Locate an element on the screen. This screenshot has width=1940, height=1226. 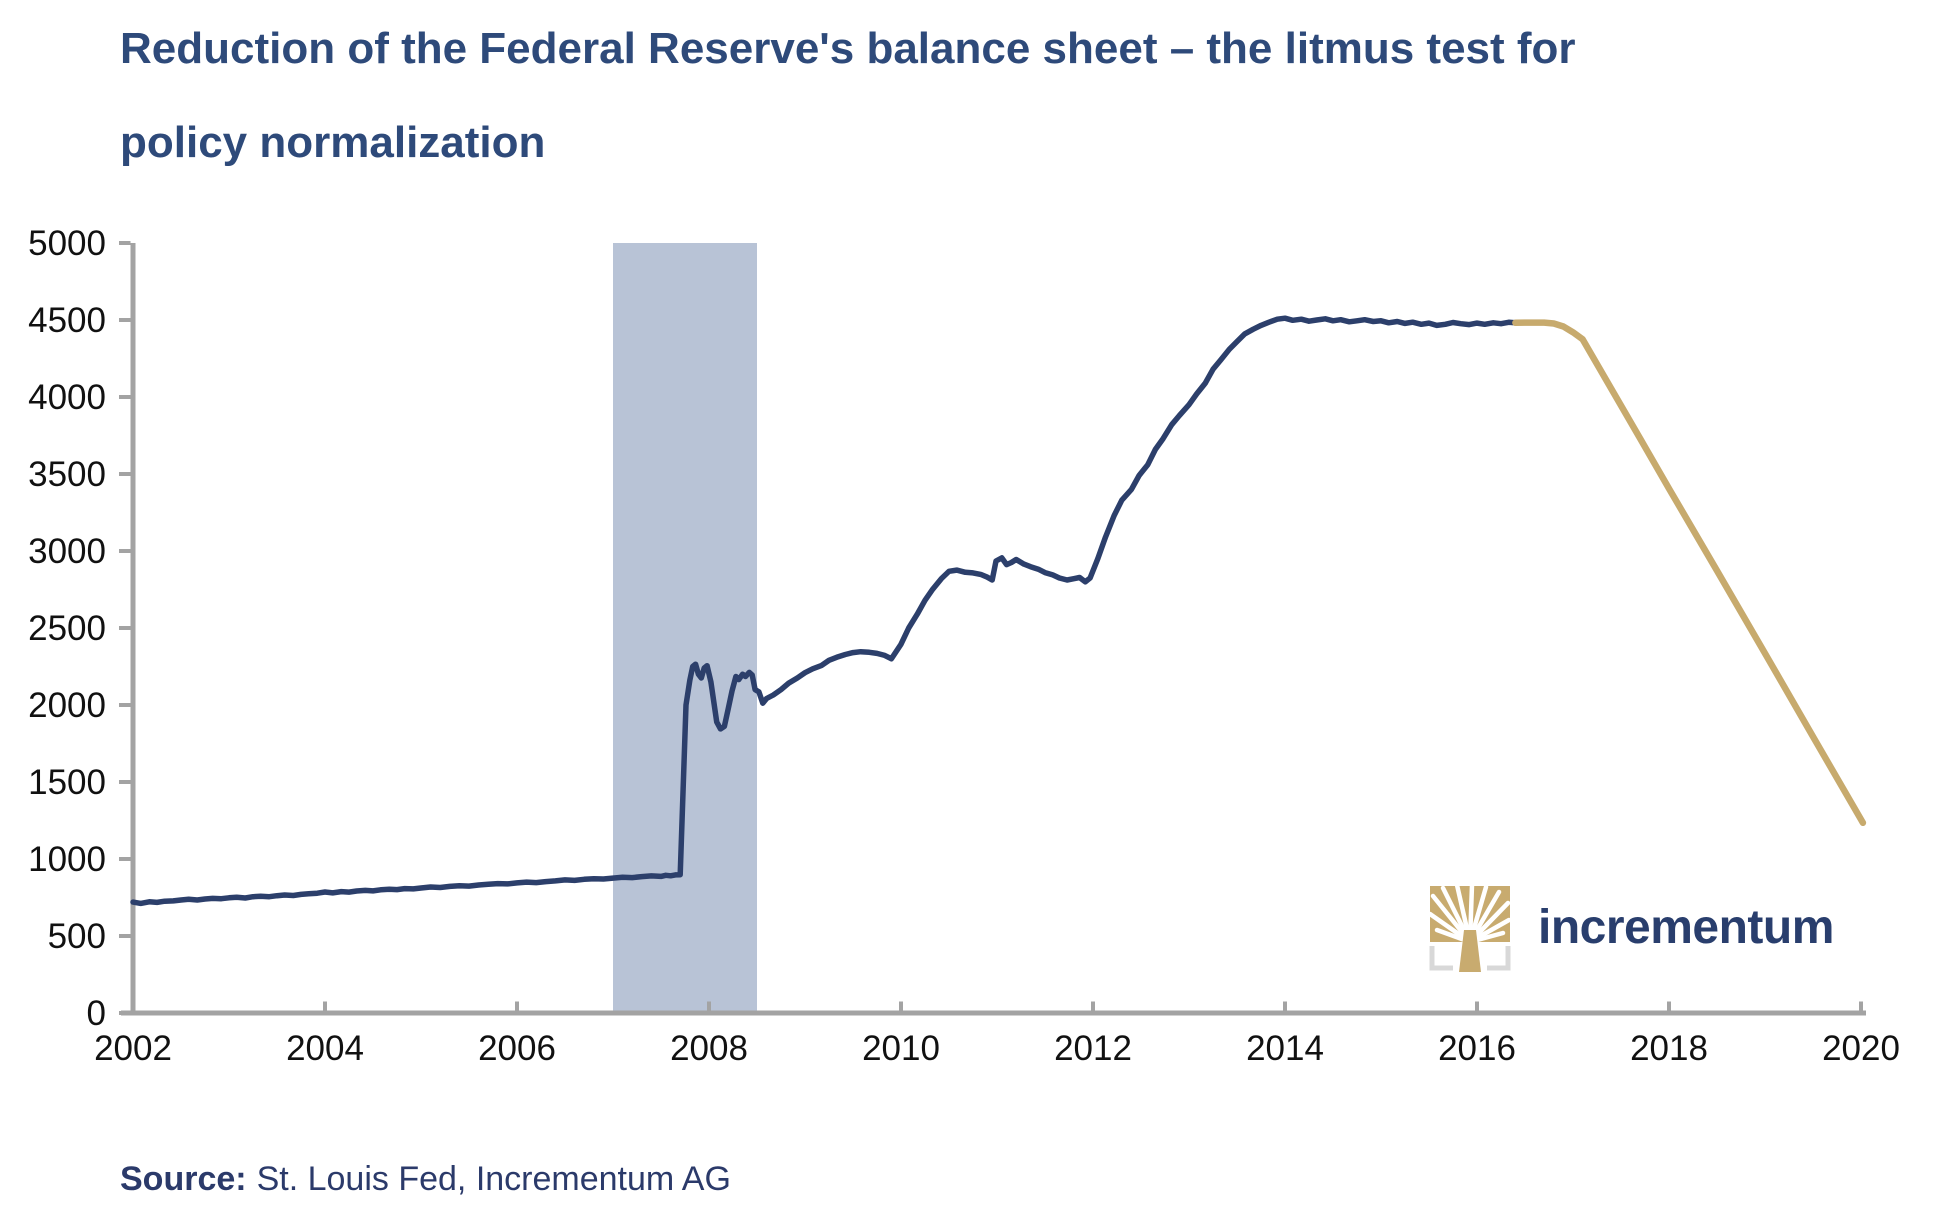
x-axis-tick-label: 2008 is located at coordinates (709, 1048).